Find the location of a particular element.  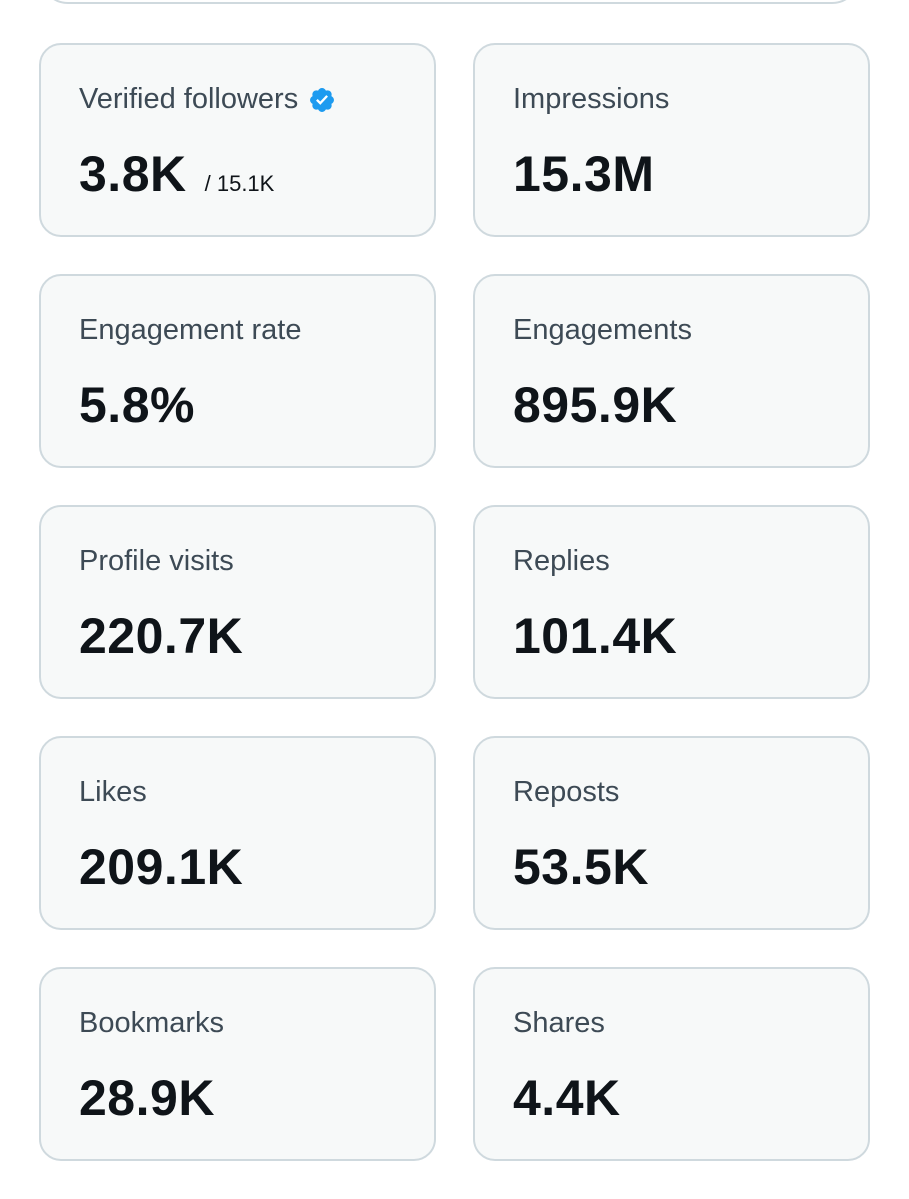

metric-label: Reposts is located at coordinates (566, 792).